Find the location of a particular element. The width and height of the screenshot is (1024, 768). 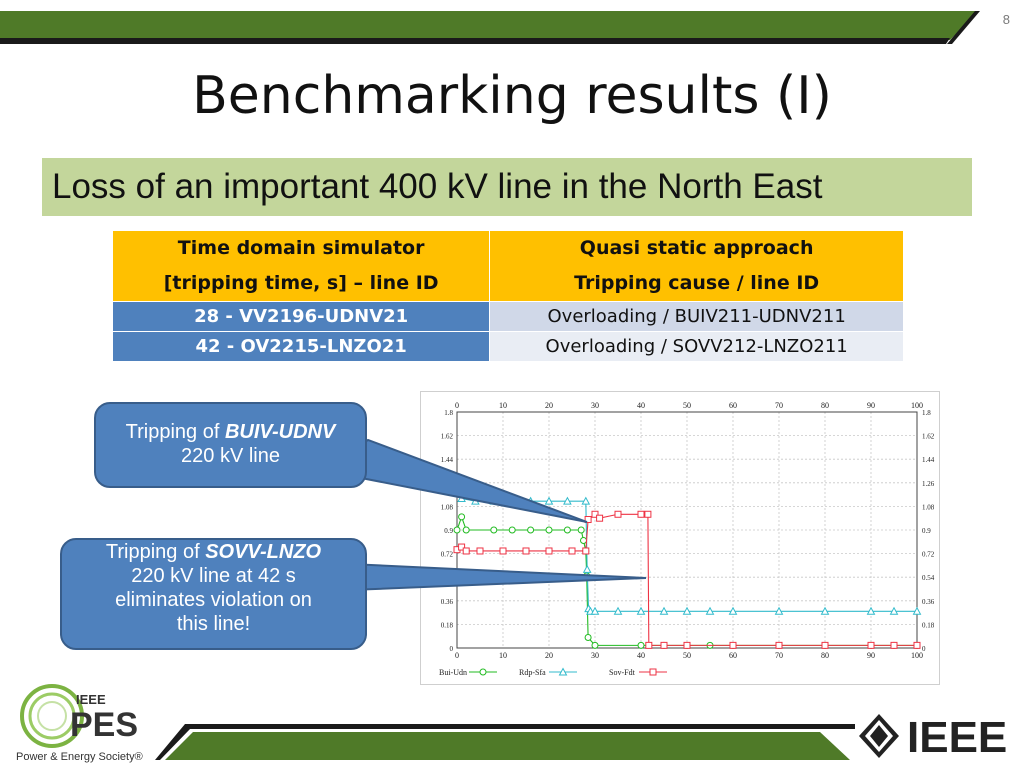

y-tick-label-left: 0.9 is located at coordinates (448, 531).